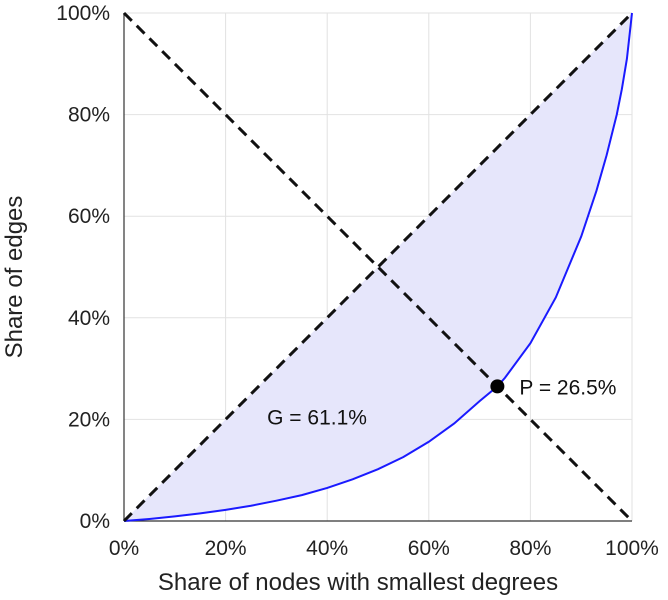  Describe the element at coordinates (441, 402) in the screenshot. I see `annotation-layer: G = 61.1% P = 26.5%` at that location.